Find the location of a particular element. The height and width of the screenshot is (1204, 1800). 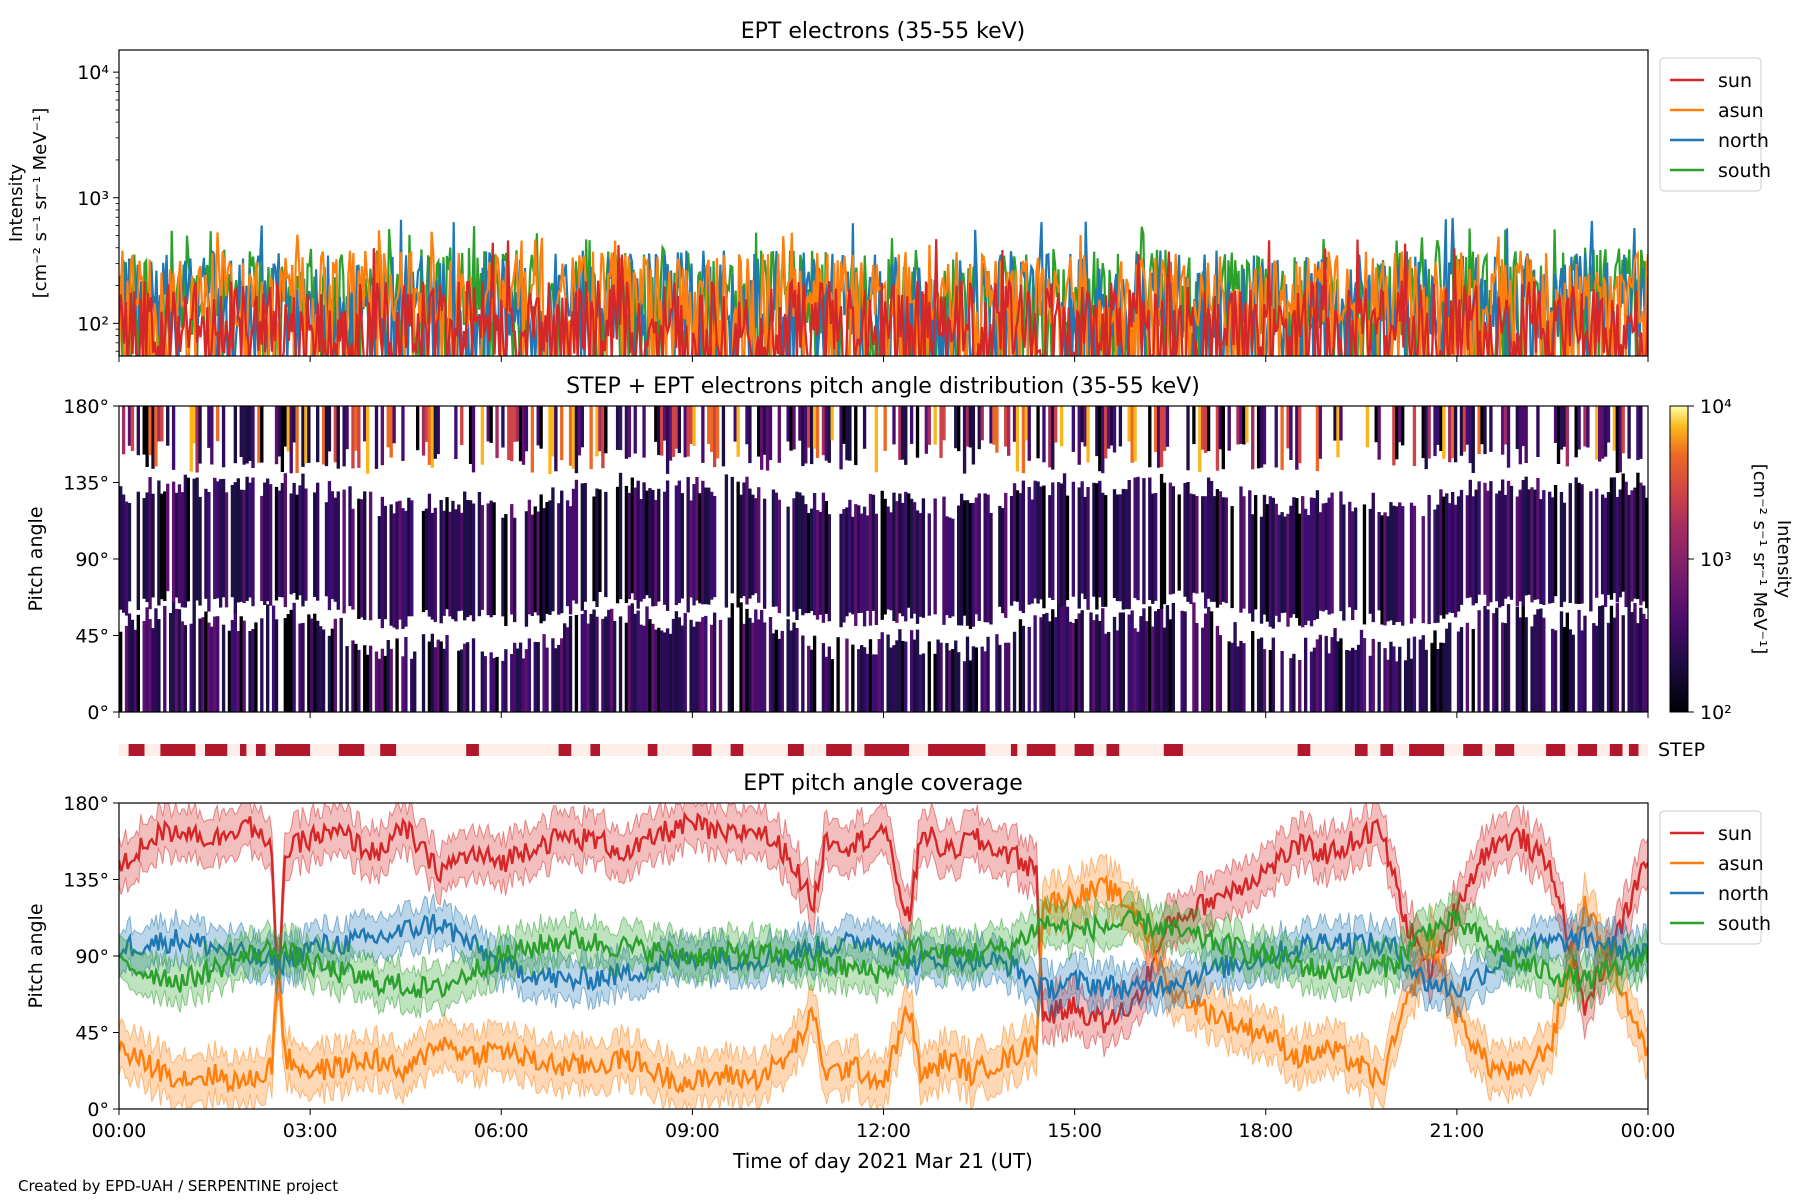

ytick-label: 10² is located at coordinates (93, 324).